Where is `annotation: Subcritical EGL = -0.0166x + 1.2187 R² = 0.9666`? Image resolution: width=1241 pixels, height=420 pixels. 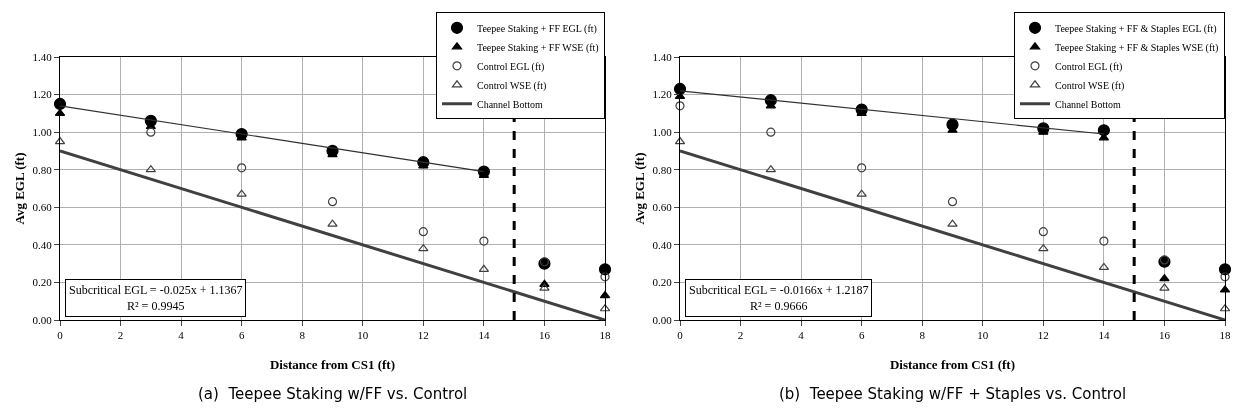
annotation: Subcritical EGL = -0.0166x + 1.2187 R² = 0.9666 is located at coordinates (779, 298).